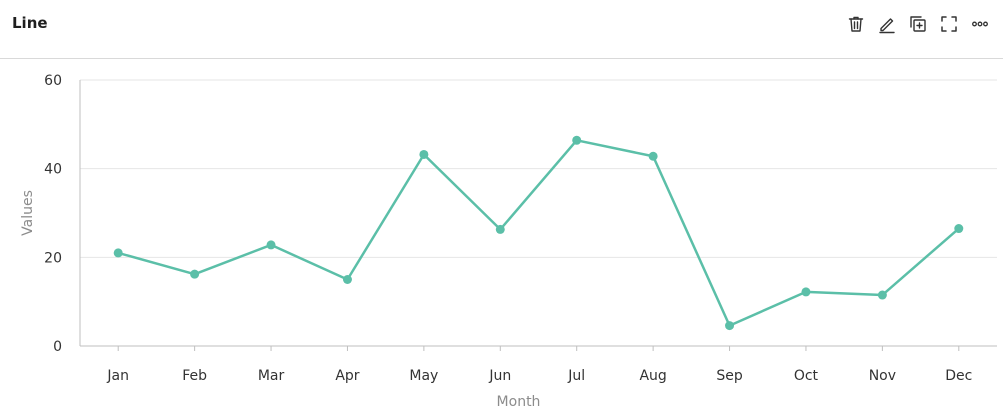  I want to click on more-icon, so click(980, 24).